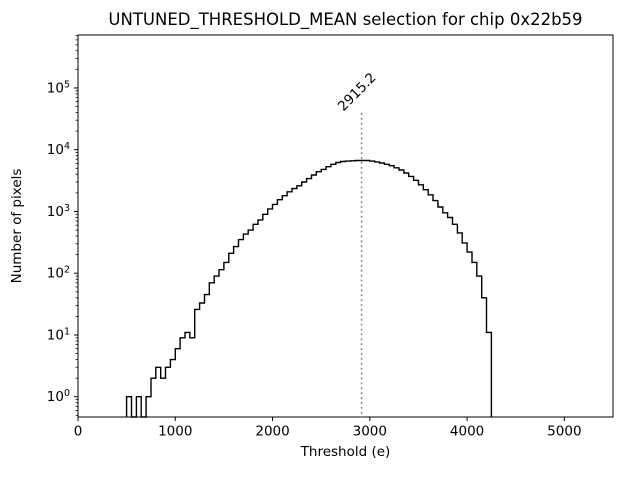 This screenshot has width=640, height=484. What do you see at coordinates (58, 87) in the screenshot?
I see `y-tick-label: 10⁵` at bounding box center [58, 87].